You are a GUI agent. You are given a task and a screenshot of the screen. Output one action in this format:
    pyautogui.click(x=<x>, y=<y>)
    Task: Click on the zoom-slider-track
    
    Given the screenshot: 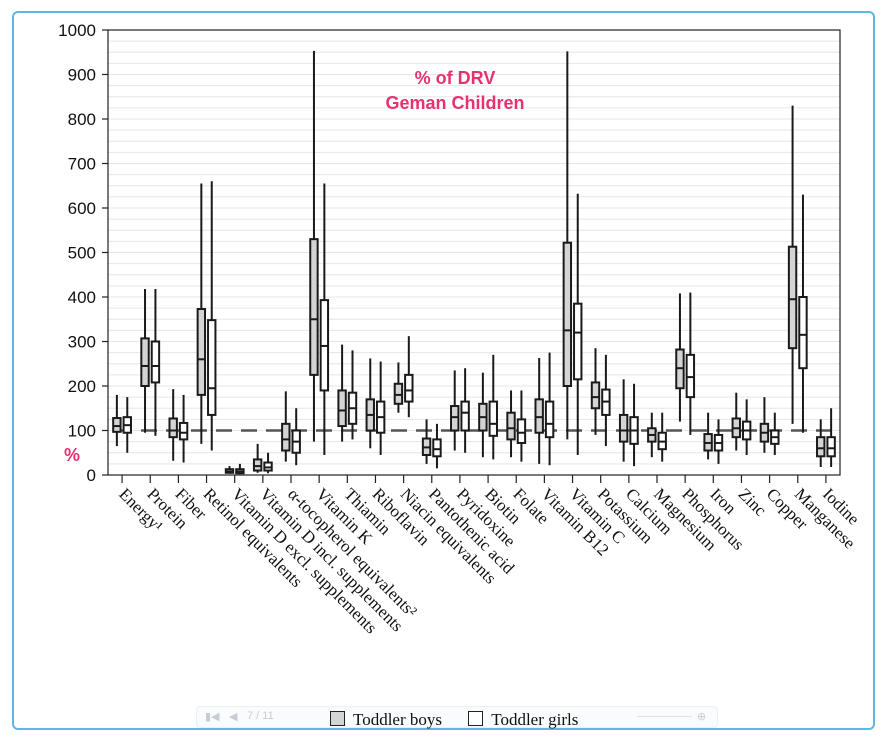 What is the action you would take?
    pyautogui.click(x=664, y=716)
    